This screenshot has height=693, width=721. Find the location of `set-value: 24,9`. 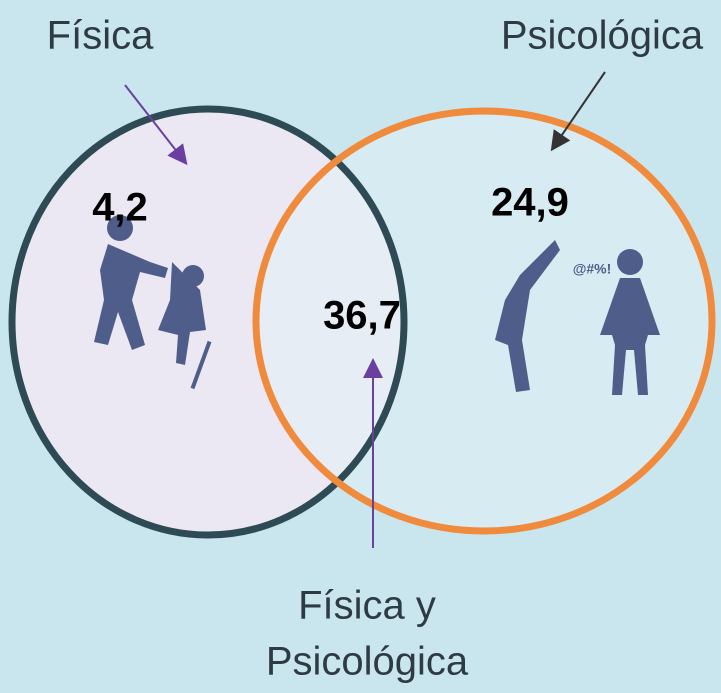

set-value: 24,9 is located at coordinates (530, 203).